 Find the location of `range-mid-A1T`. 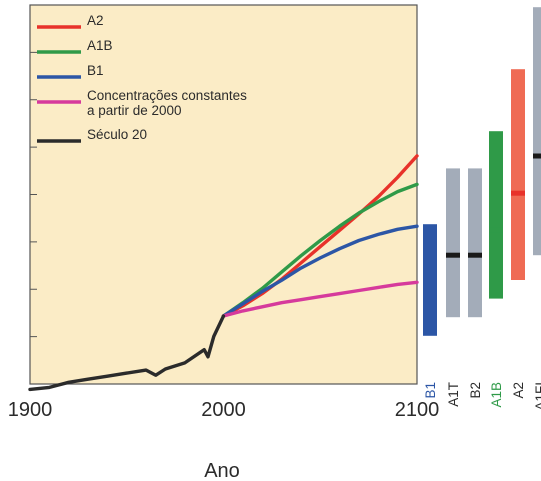

range-mid-A1T is located at coordinates (453, 255).